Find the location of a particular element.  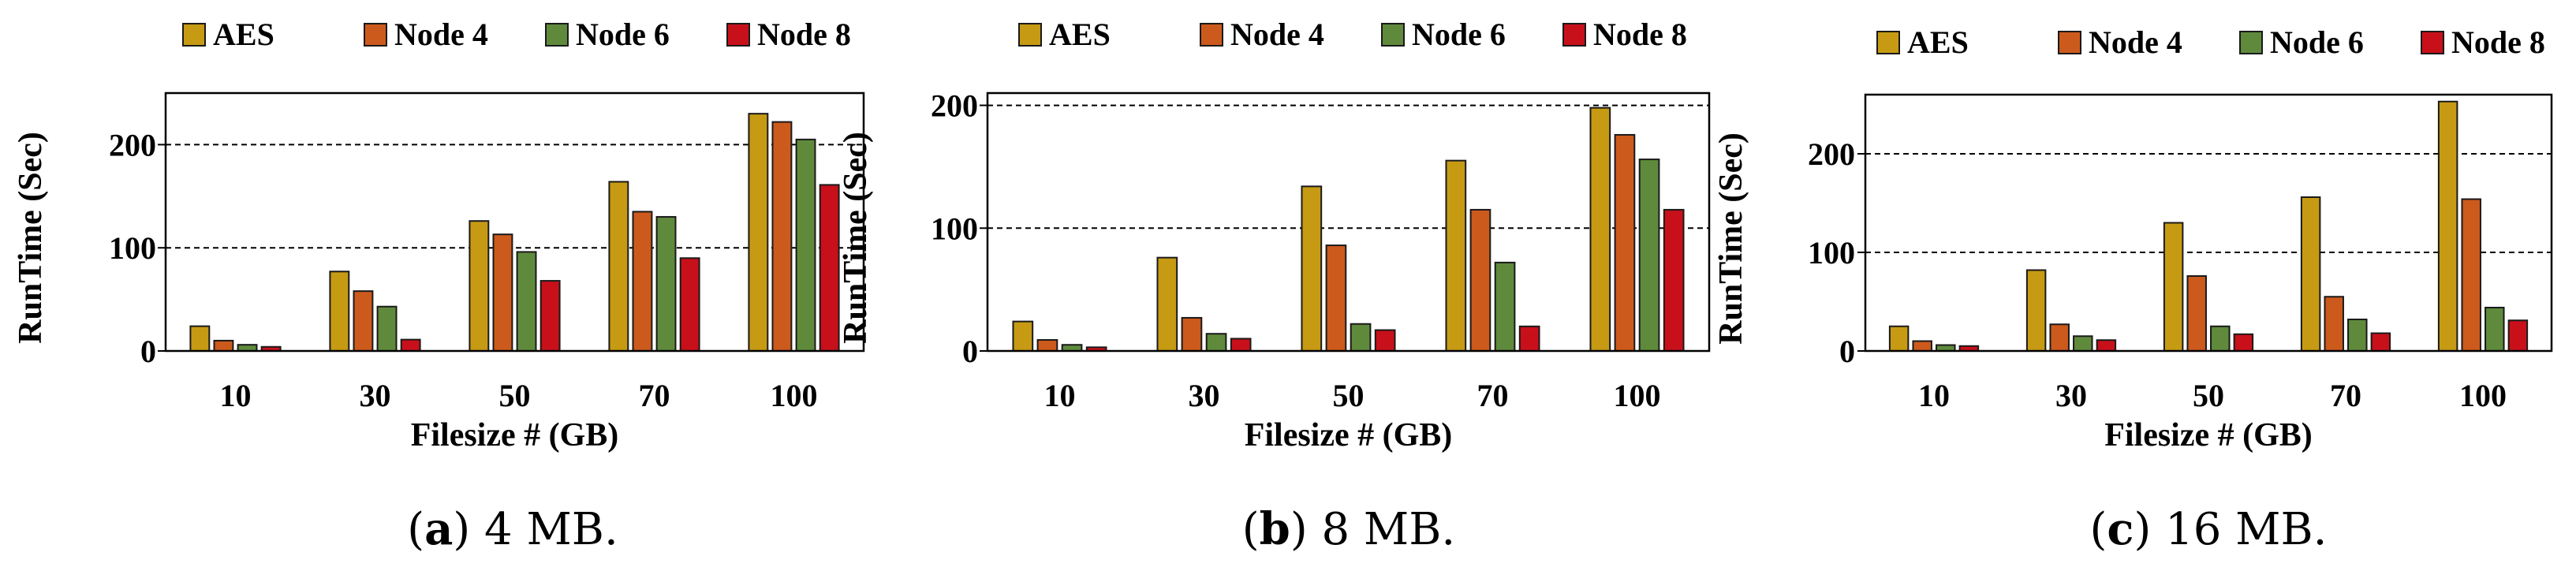

subfigure-caption: (c) 16 MB. is located at coordinates (2209, 529).